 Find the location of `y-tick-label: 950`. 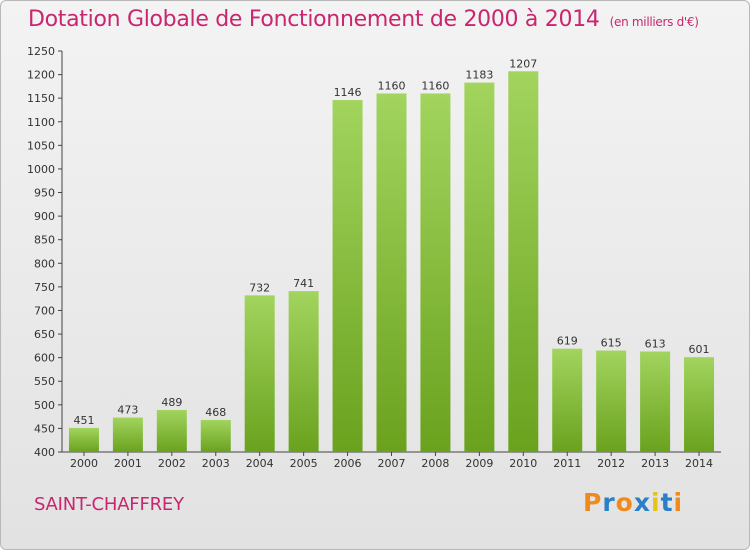

y-tick-label: 950 is located at coordinates (44, 193).